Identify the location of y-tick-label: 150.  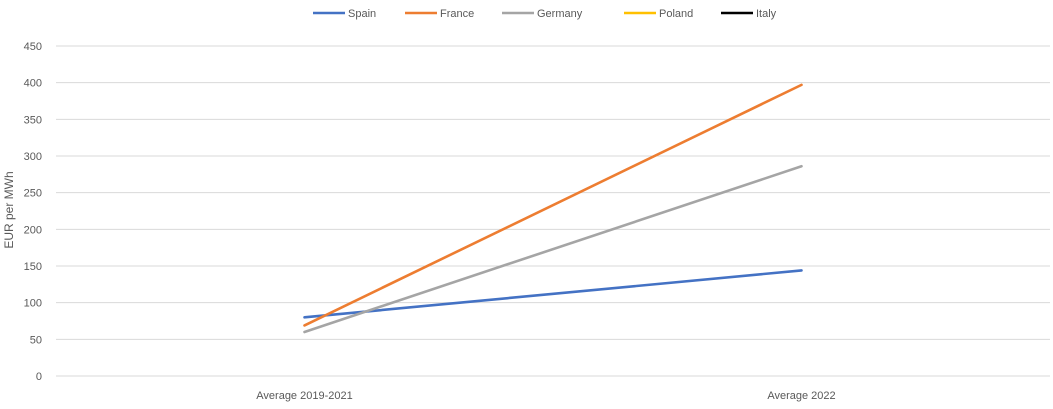
(33, 267).